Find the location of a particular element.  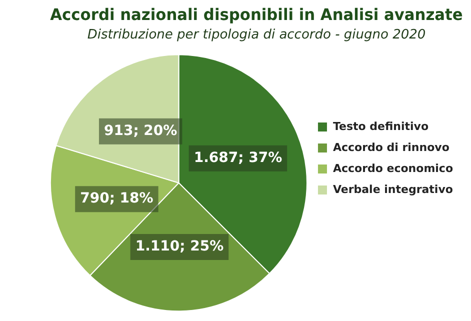

legend-label: Testo definitivo is located at coordinates (380, 126).